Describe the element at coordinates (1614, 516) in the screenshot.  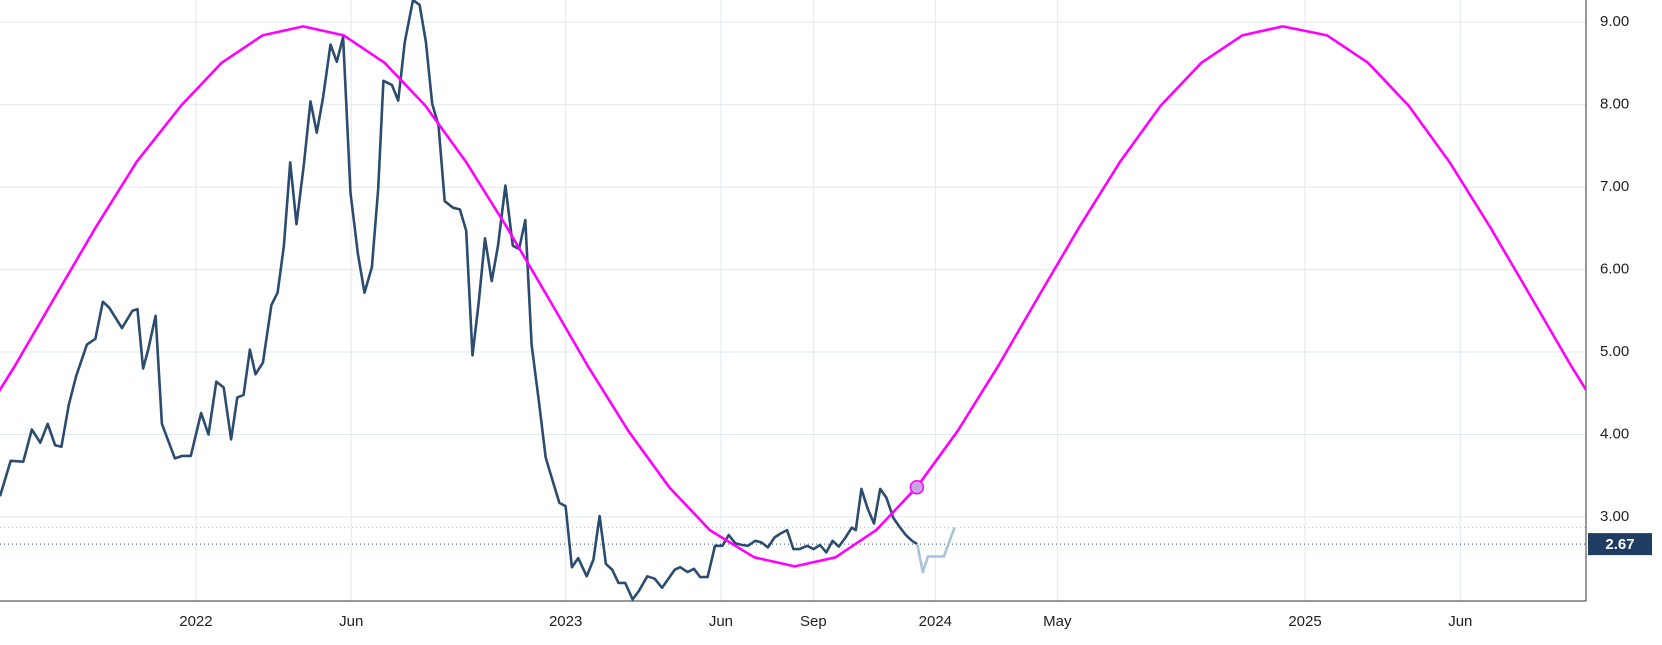
I see `y-tick-label: 3.00` at that location.